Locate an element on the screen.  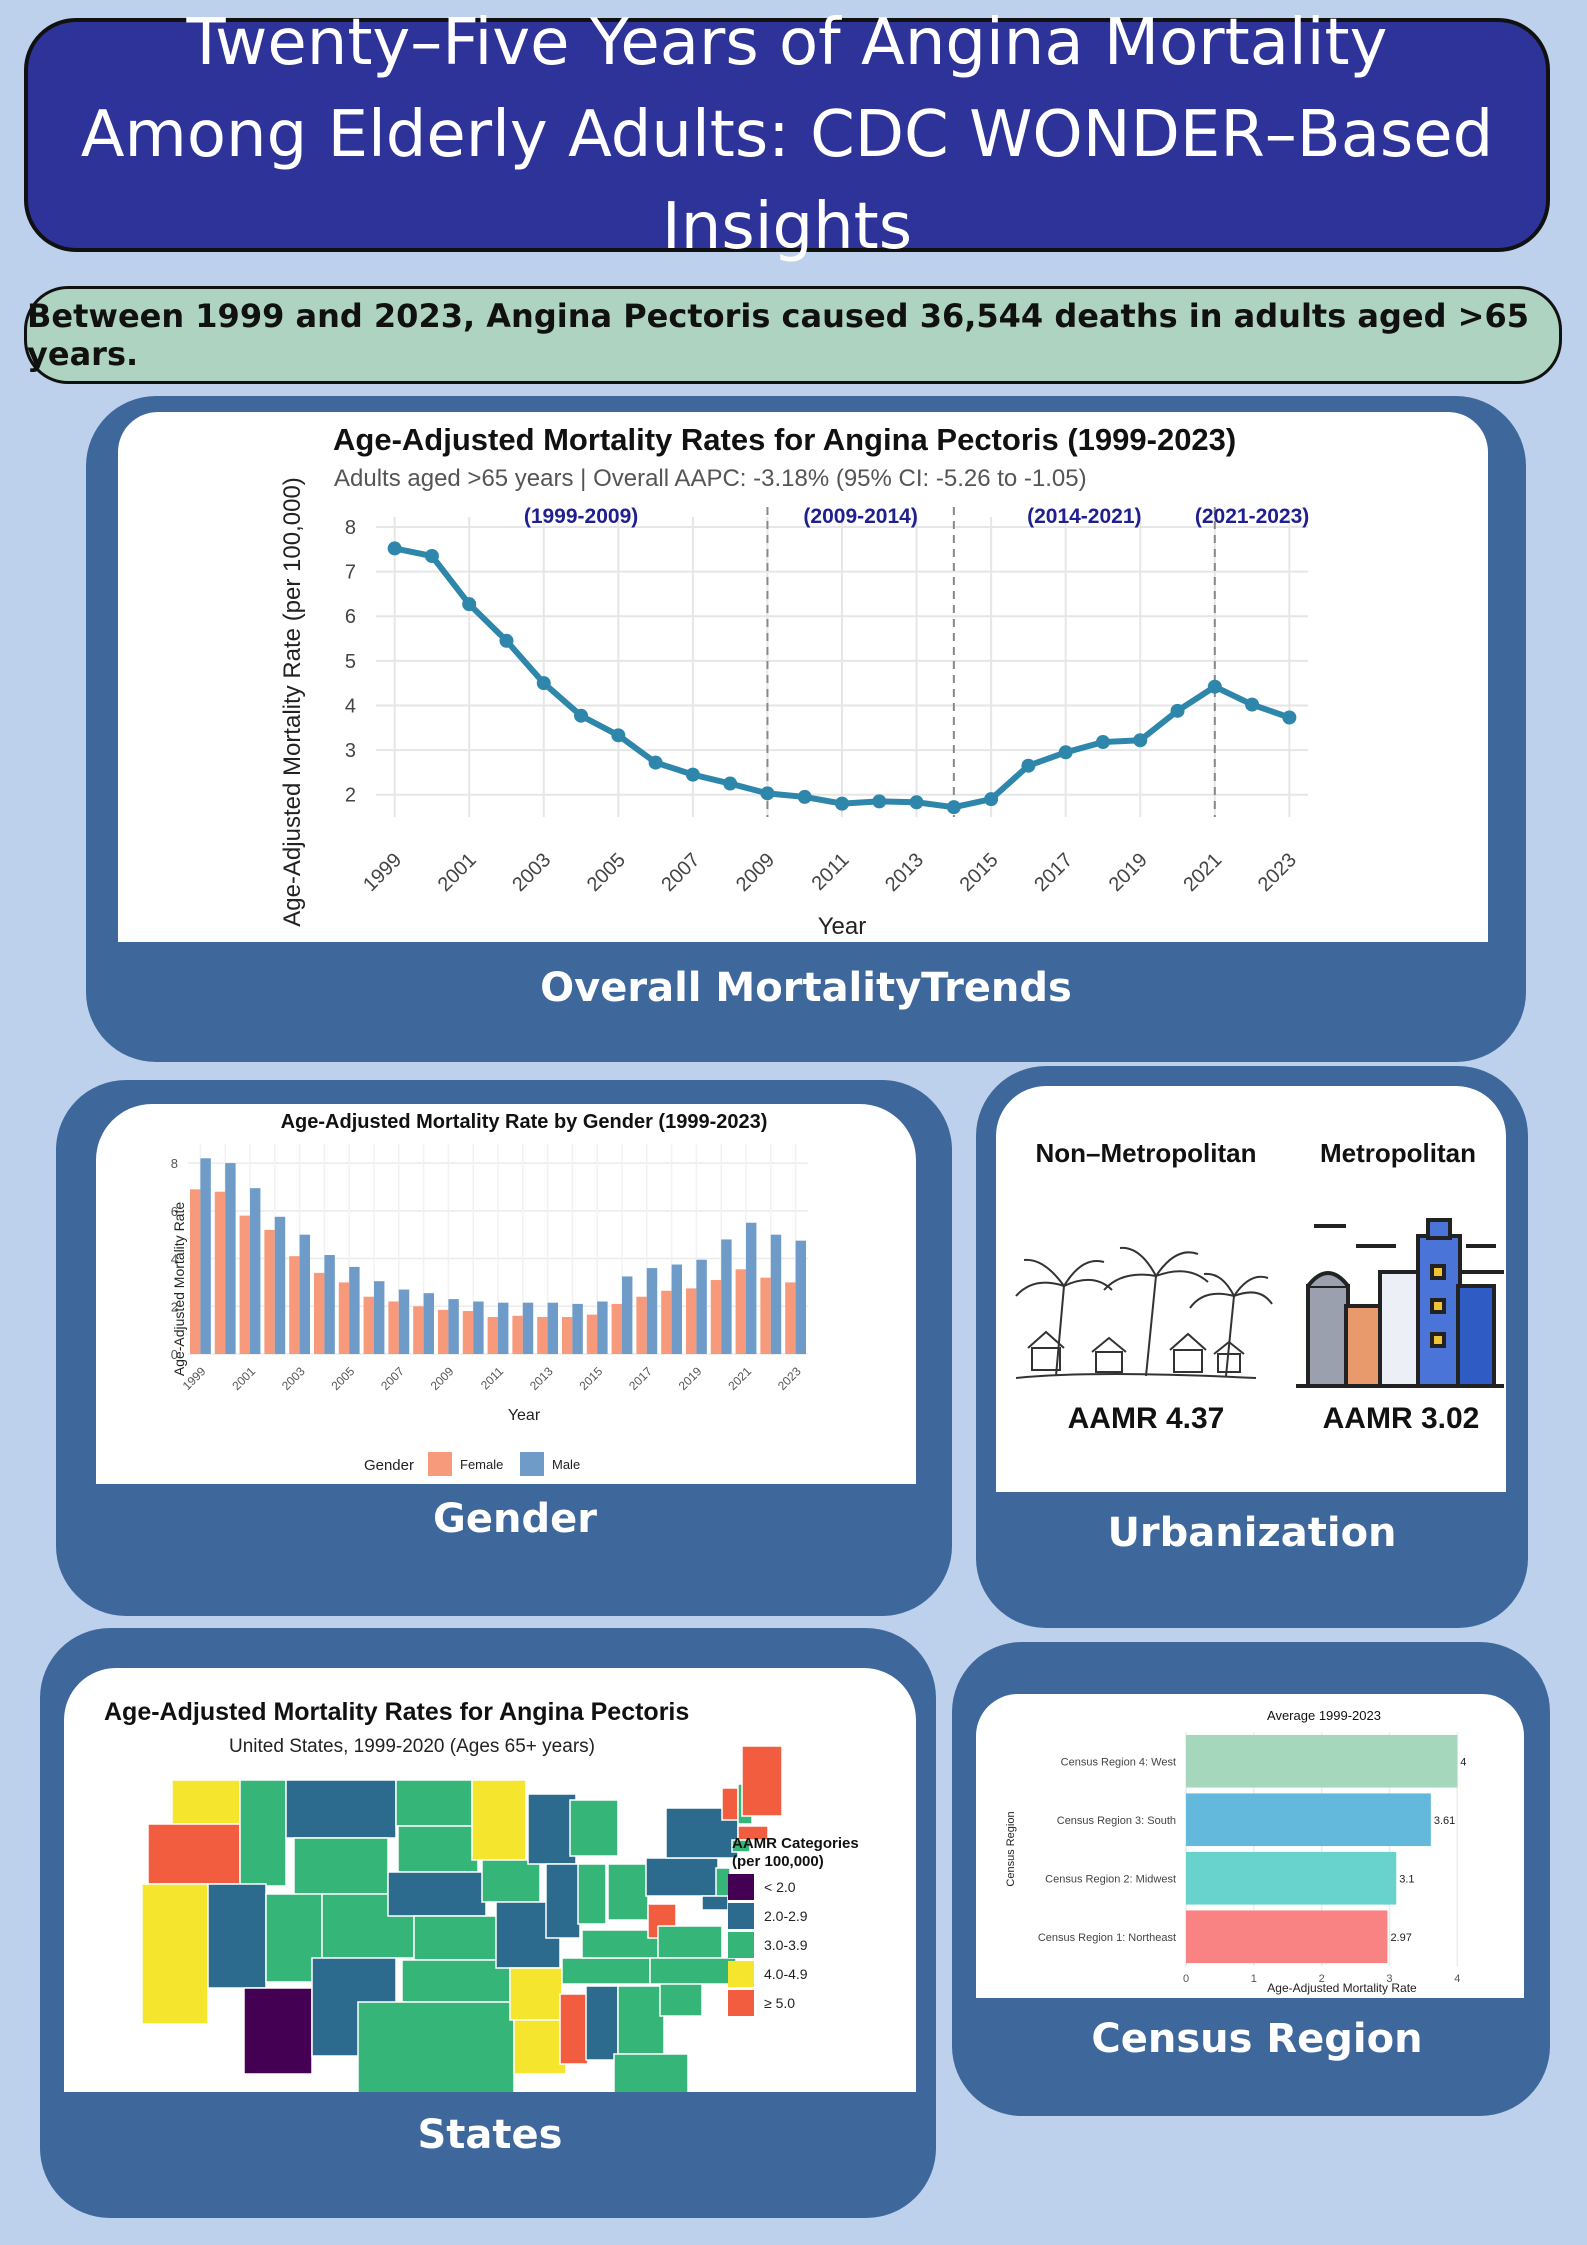
state-ms is located at coordinates (574, 2029).